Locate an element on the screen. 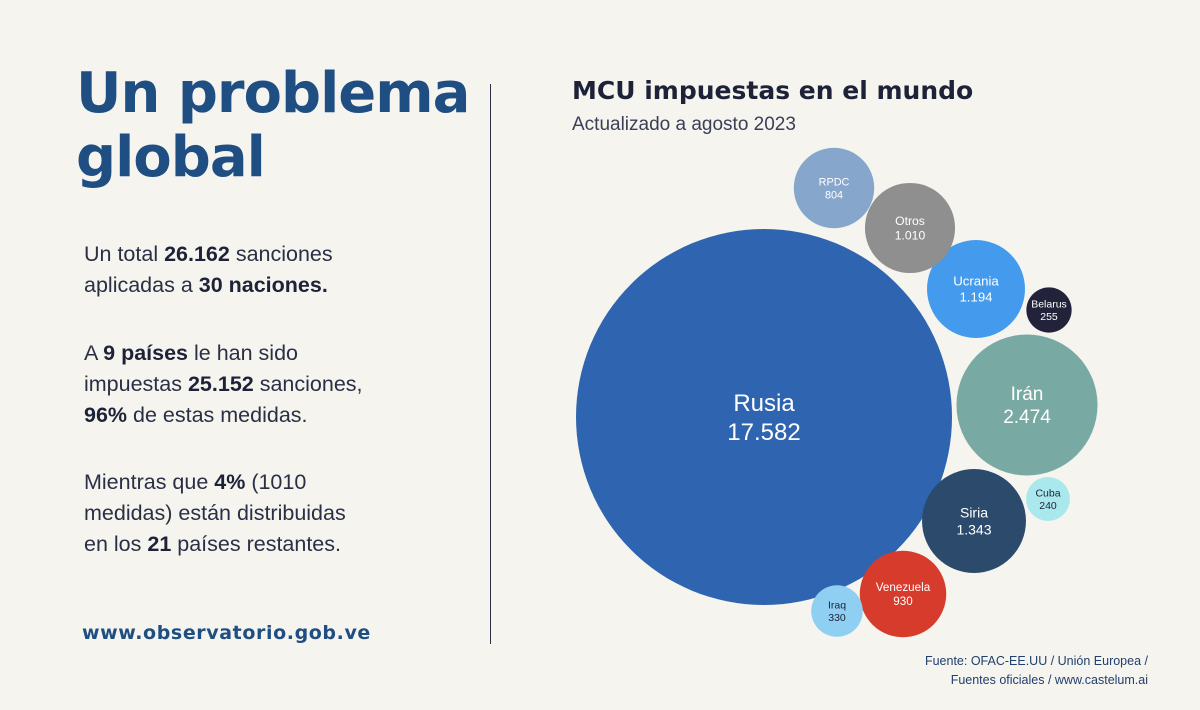  bubble-label-ucrania: Ucrania is located at coordinates (976, 281).